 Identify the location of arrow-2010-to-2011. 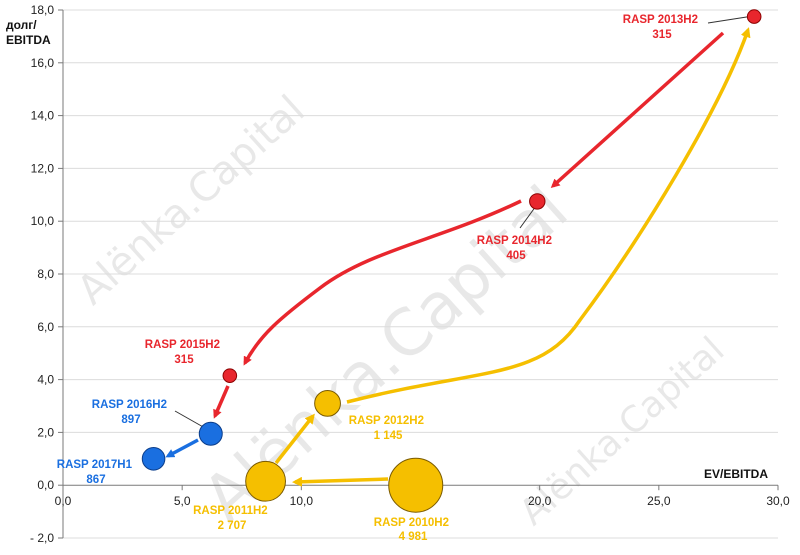
(340, 481).